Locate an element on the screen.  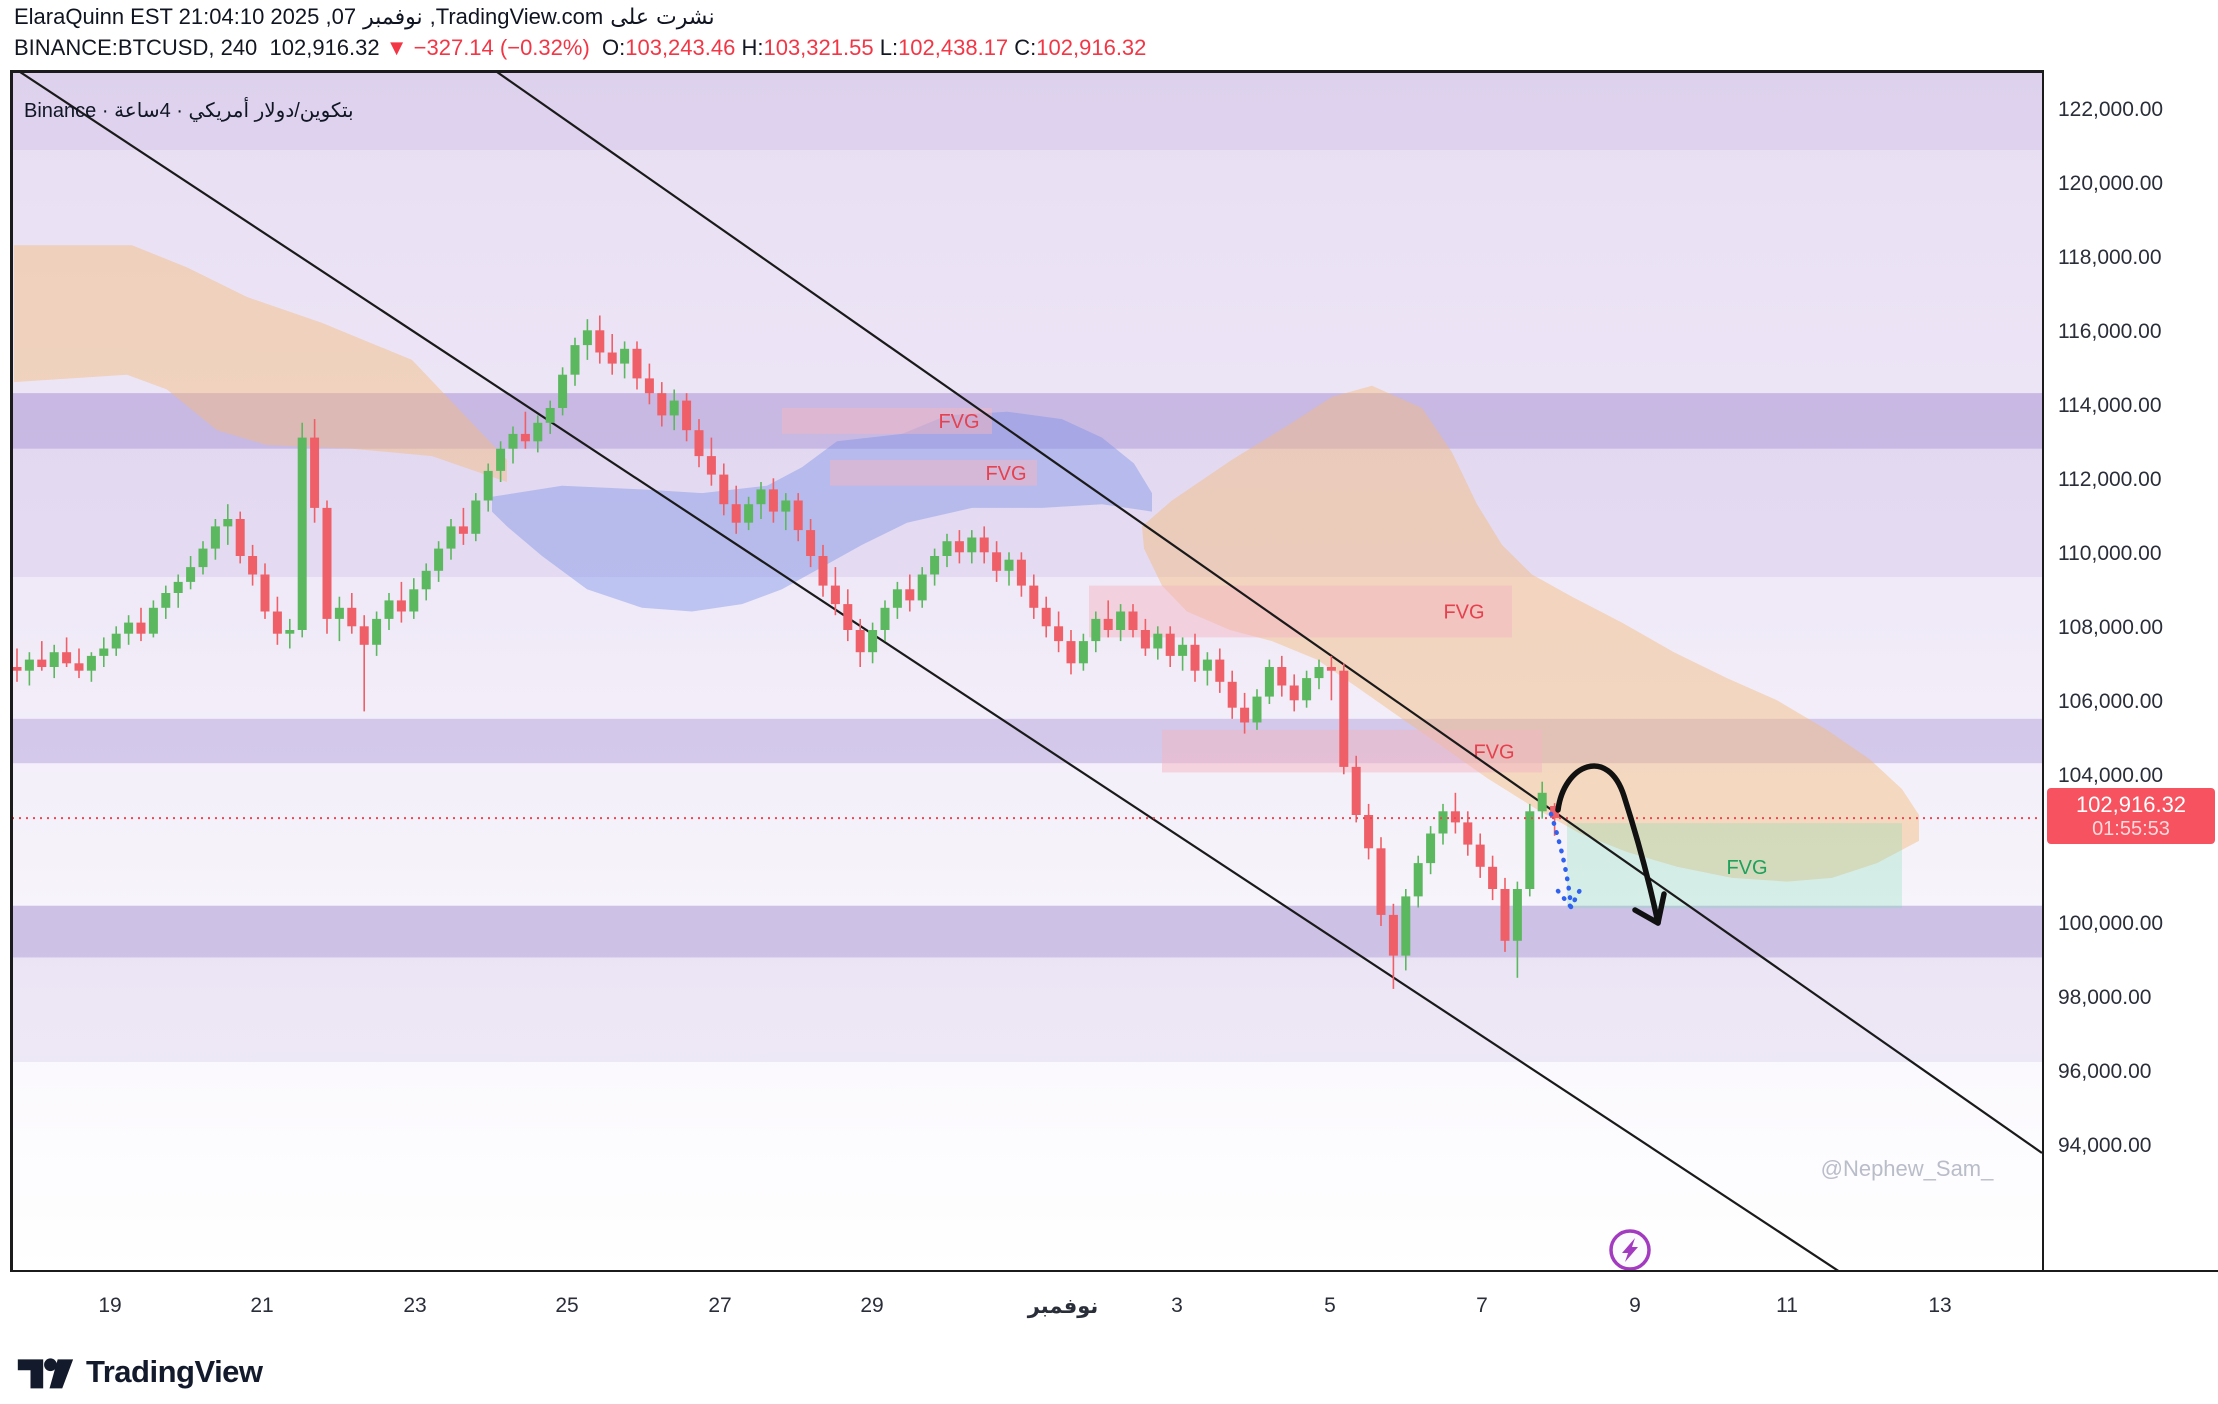
last-price-tag: 102,916.32 01:55:53 is located at coordinates (2131, 816).